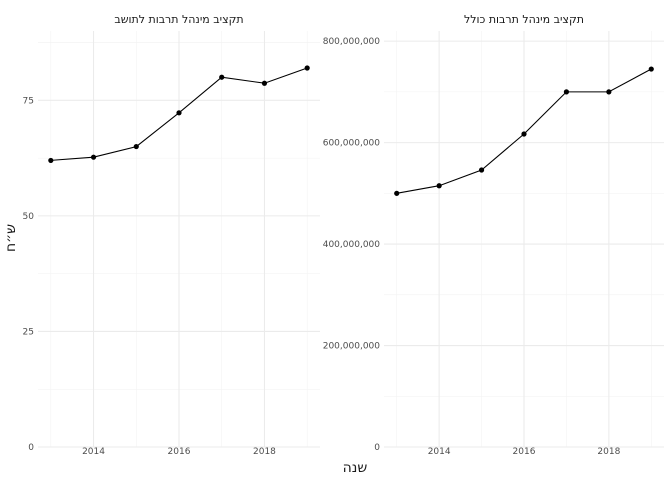  What do you see at coordinates (355, 468) in the screenshot?
I see `x-axis-title: שנה` at bounding box center [355, 468].